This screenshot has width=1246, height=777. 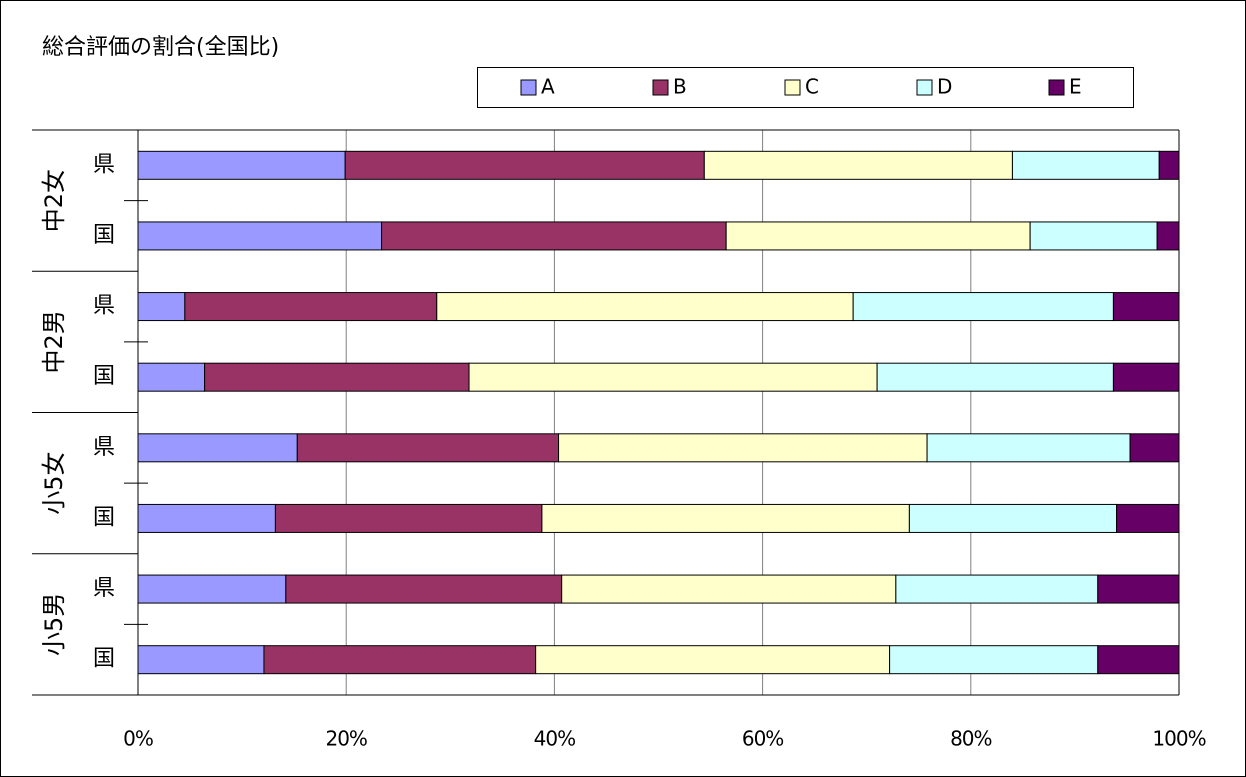 I want to click on legend, so click(x=805, y=87).